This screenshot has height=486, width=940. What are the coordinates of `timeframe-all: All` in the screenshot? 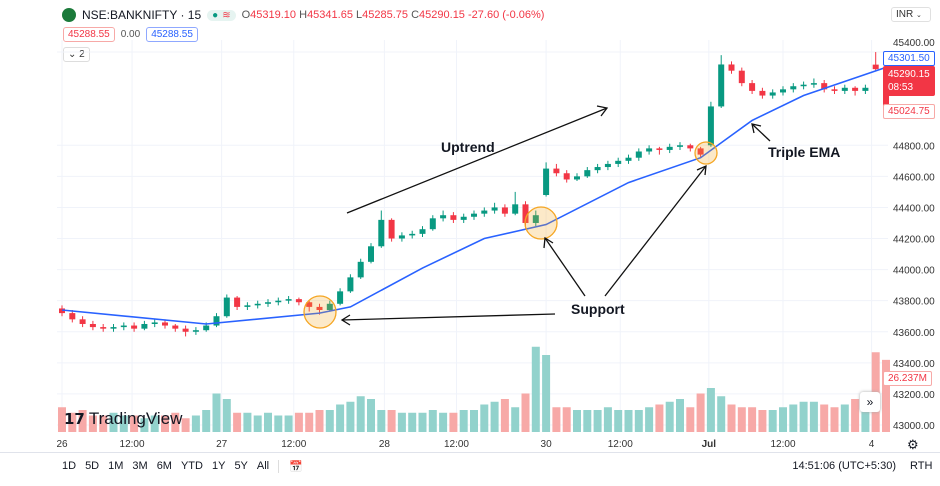 It's located at (263, 466).